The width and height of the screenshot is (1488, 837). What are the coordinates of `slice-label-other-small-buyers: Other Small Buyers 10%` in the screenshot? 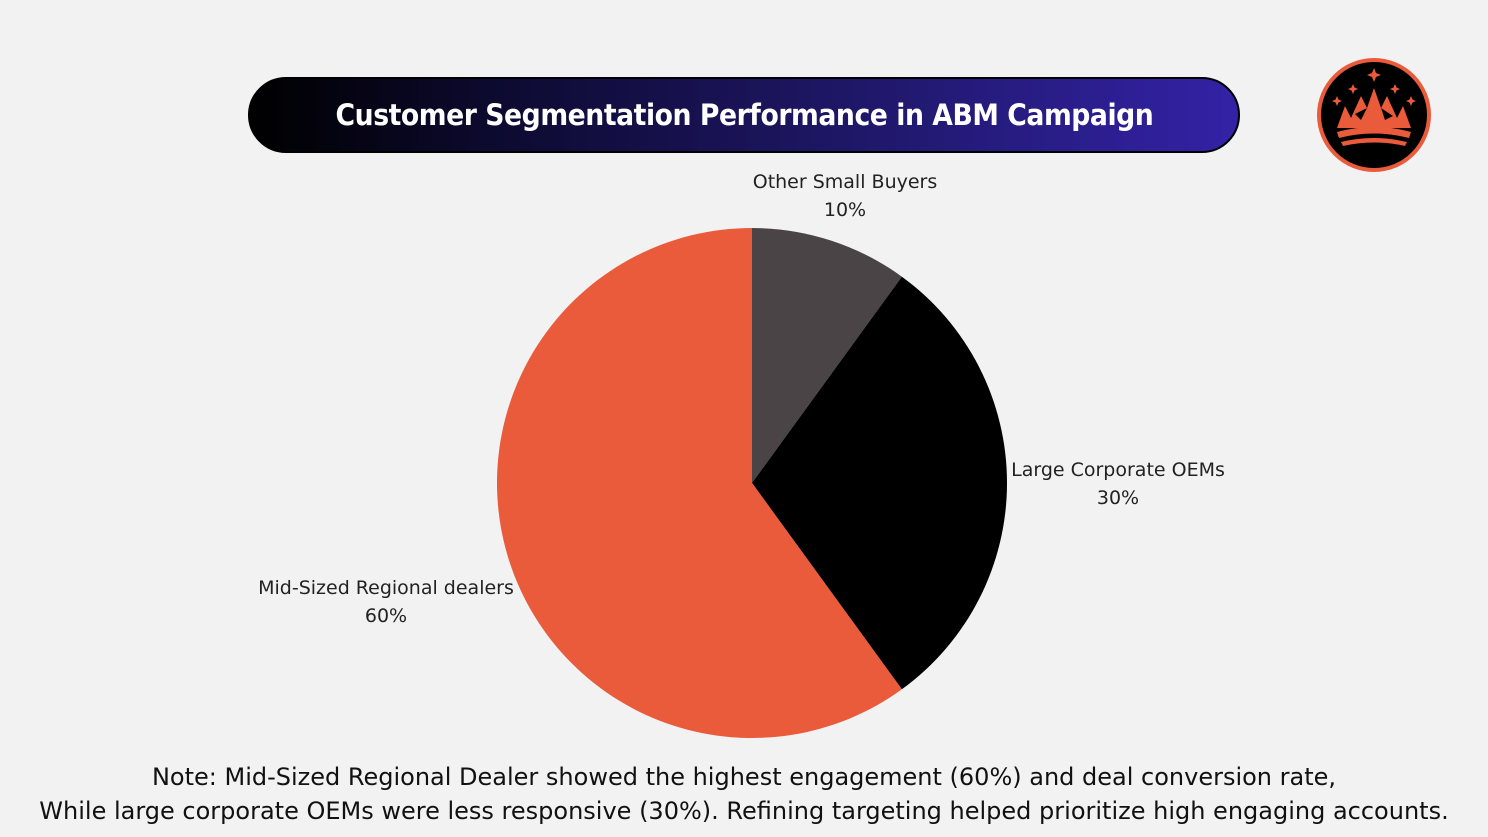 It's located at (845, 196).